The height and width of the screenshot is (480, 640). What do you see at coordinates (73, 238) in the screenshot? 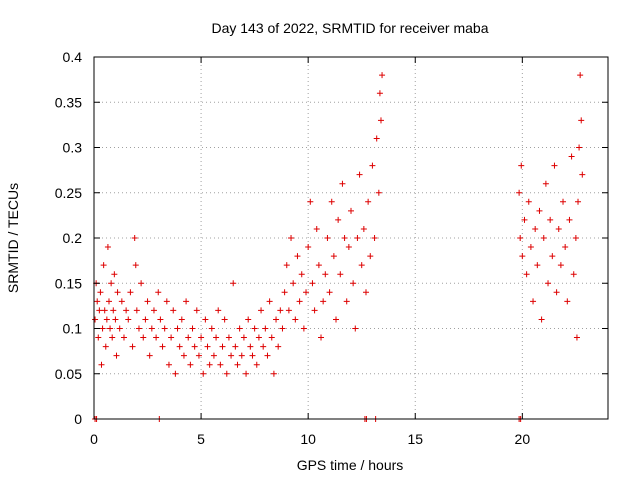
I see `y-tick-label: 0.2` at bounding box center [73, 238].